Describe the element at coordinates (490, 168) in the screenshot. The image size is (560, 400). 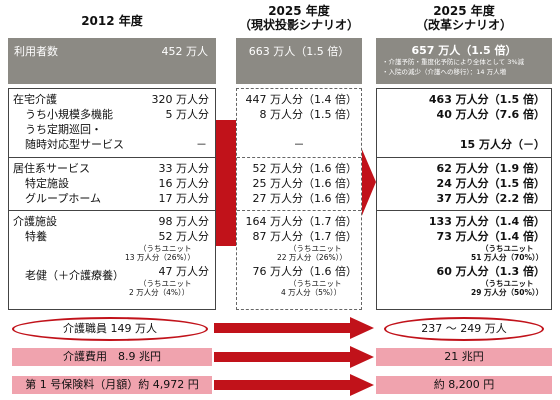
I see `residential-2025b: 62 万人分（1.9 倍）` at that location.